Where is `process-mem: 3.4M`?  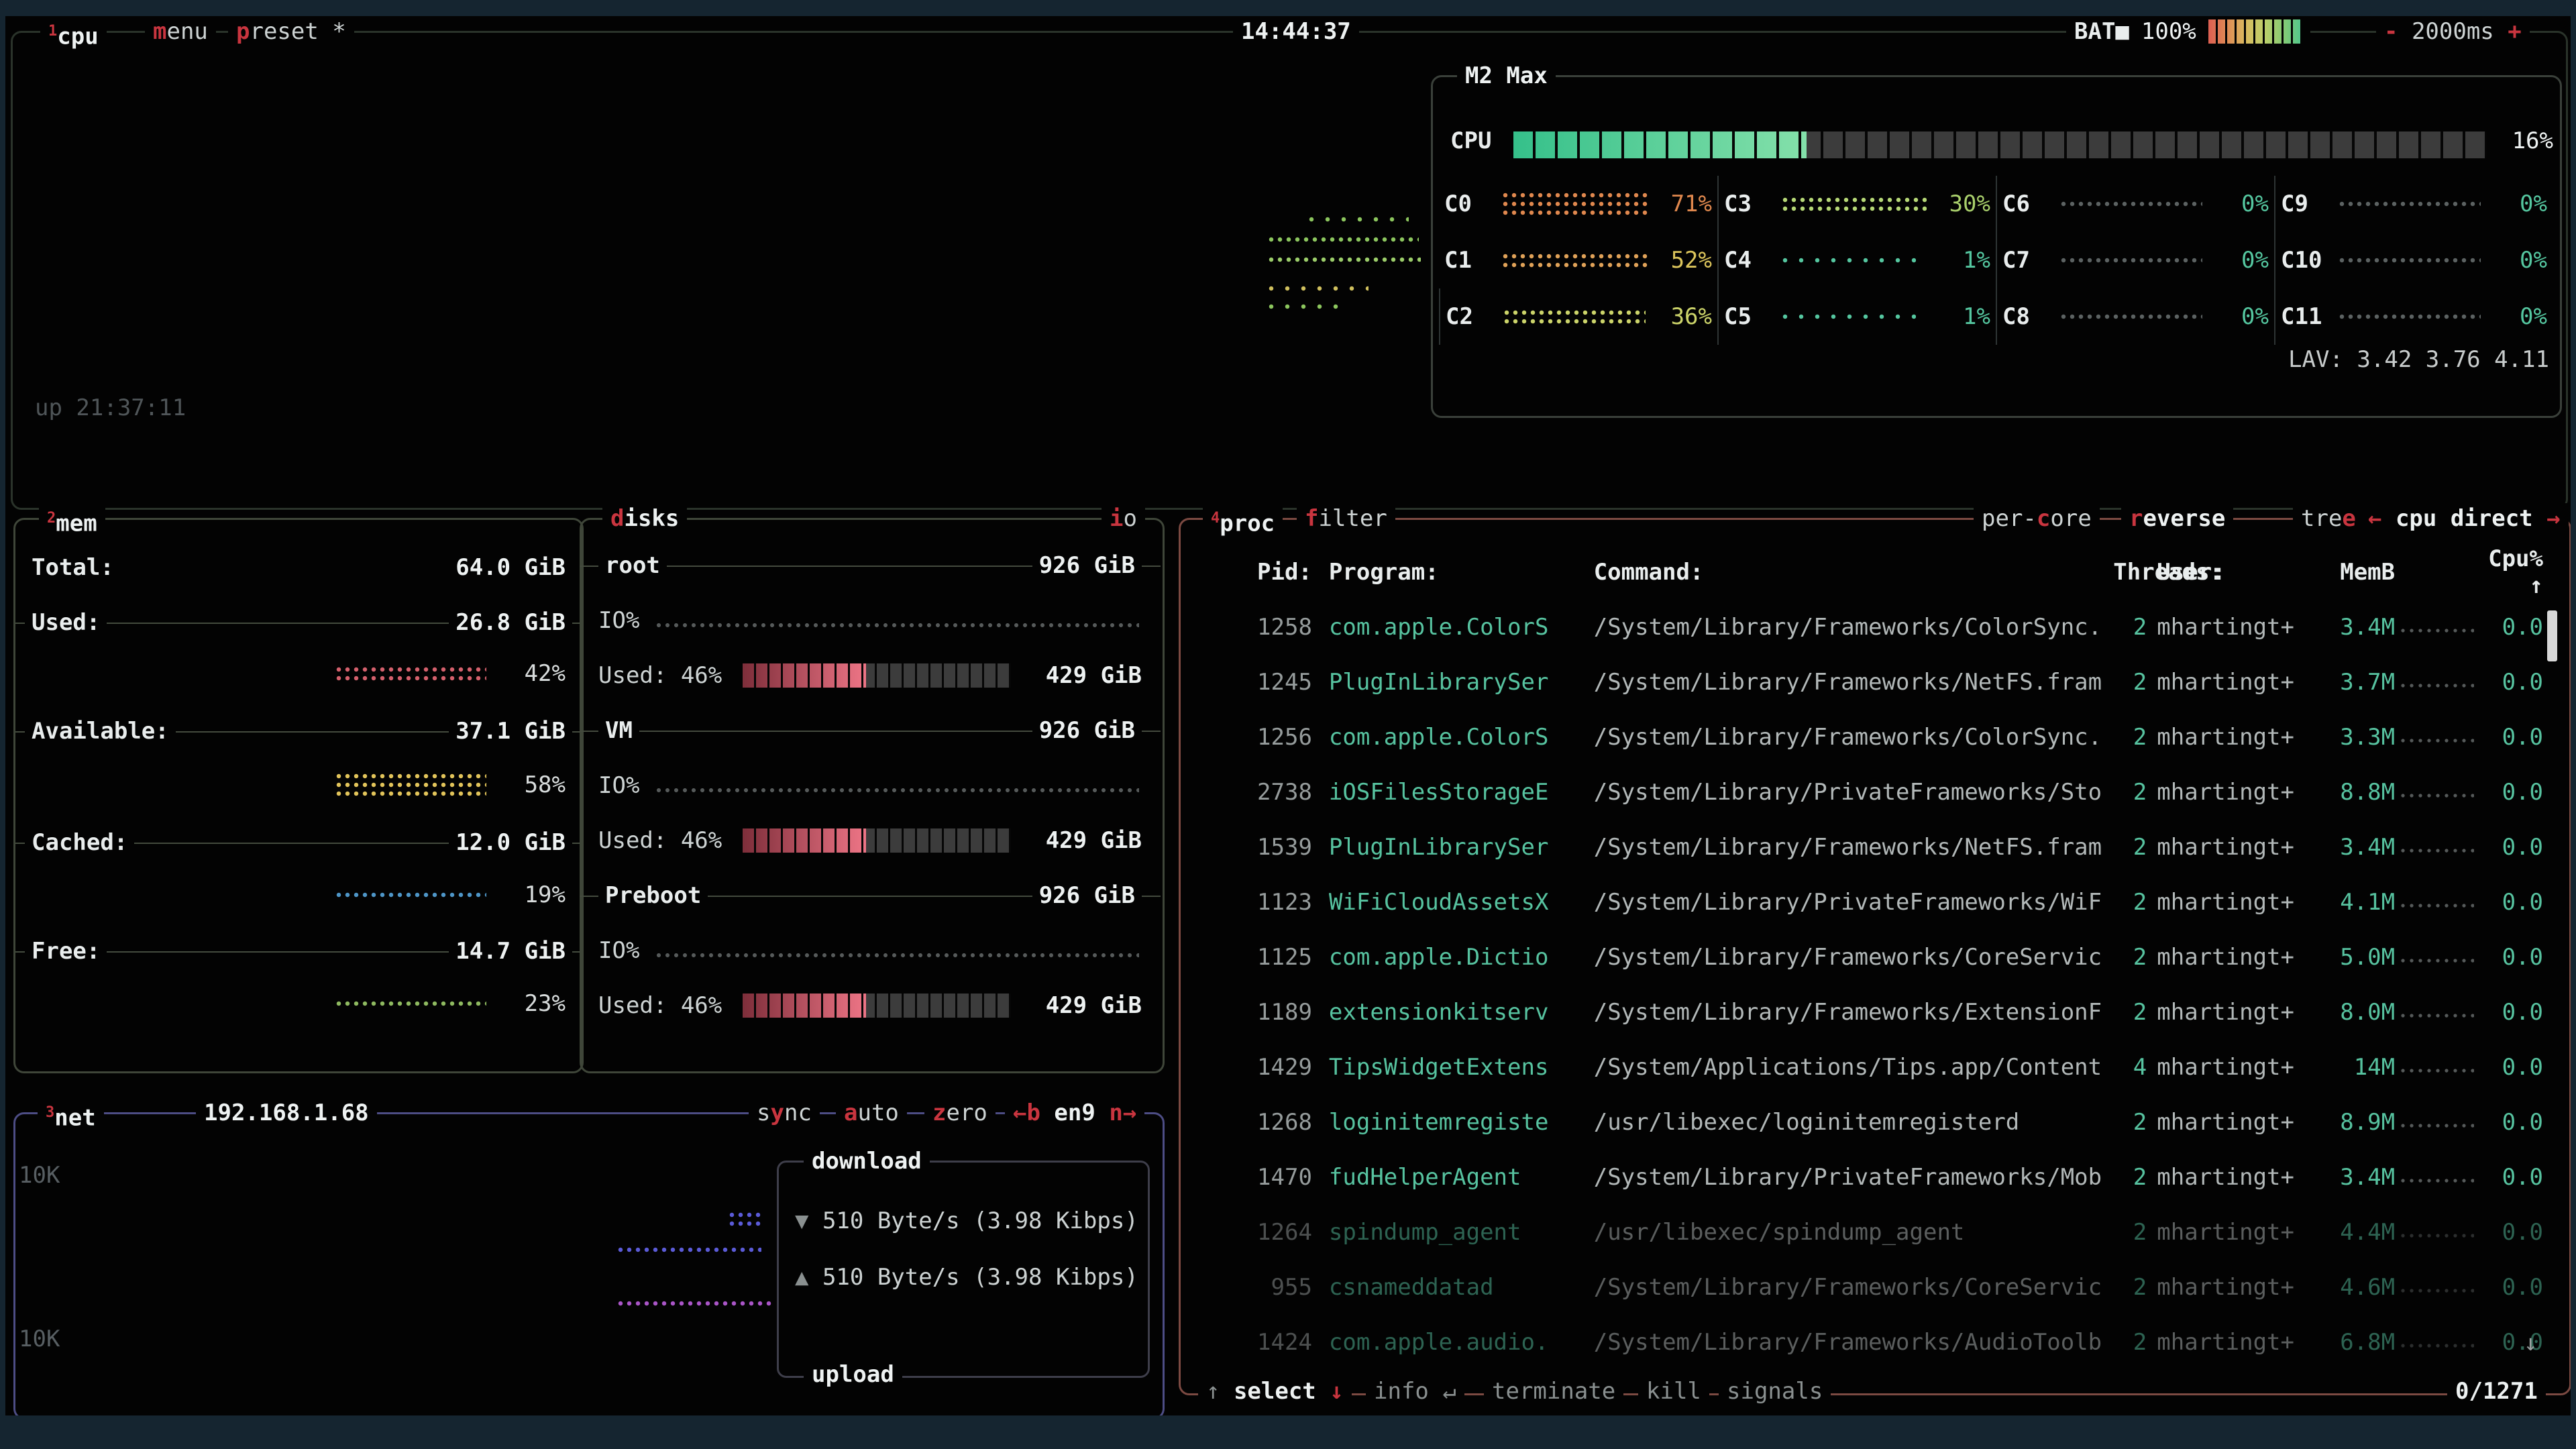 process-mem: 3.4M is located at coordinates (2368, 627).